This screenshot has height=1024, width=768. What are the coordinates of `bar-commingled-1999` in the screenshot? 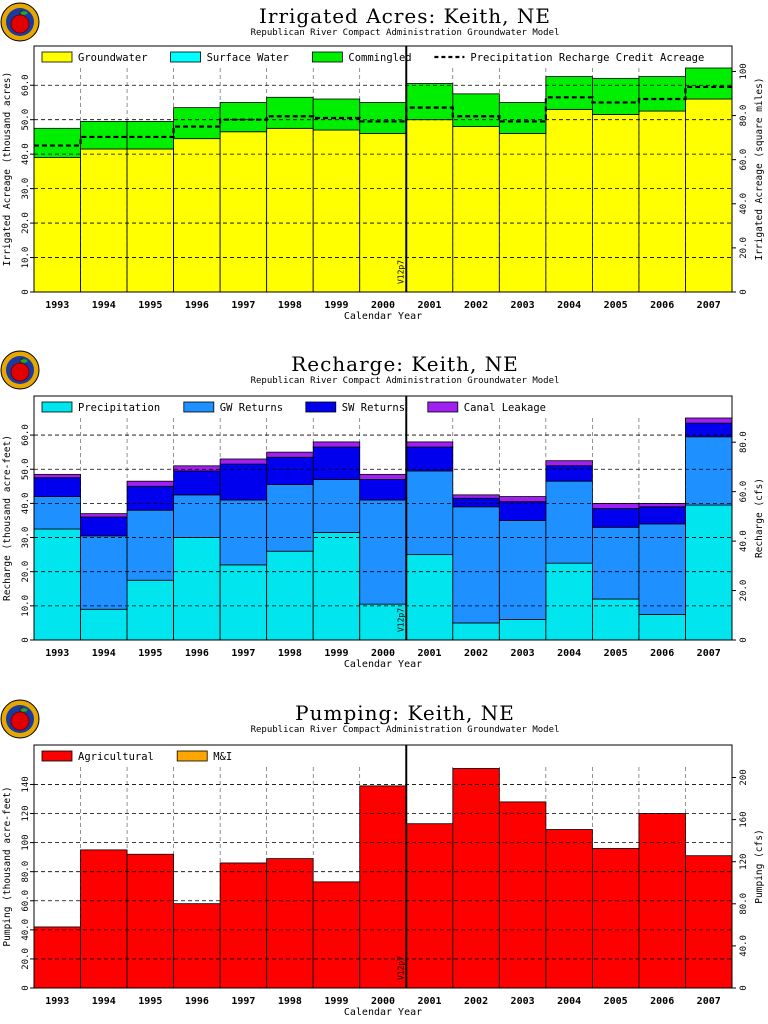 It's located at (336, 114).